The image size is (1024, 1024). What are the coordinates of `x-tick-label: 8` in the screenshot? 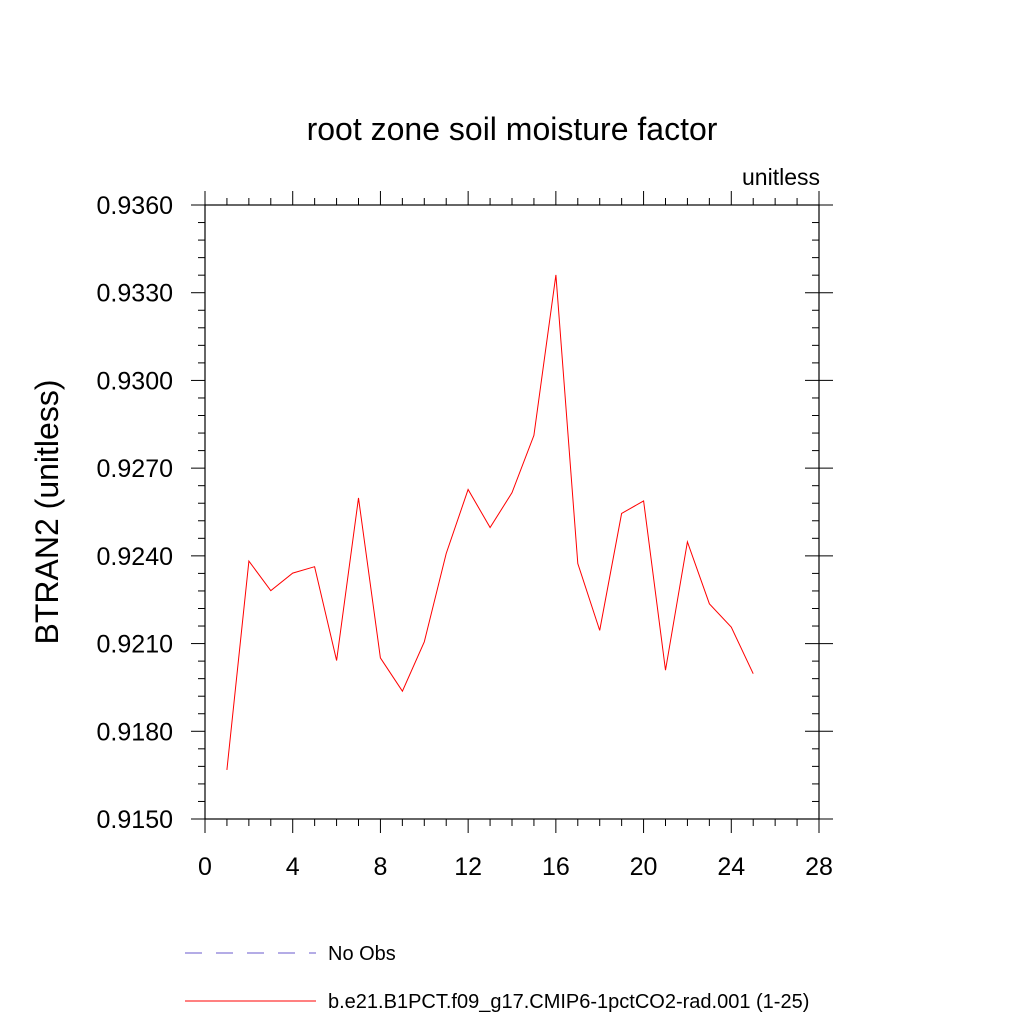 It's located at (380, 867).